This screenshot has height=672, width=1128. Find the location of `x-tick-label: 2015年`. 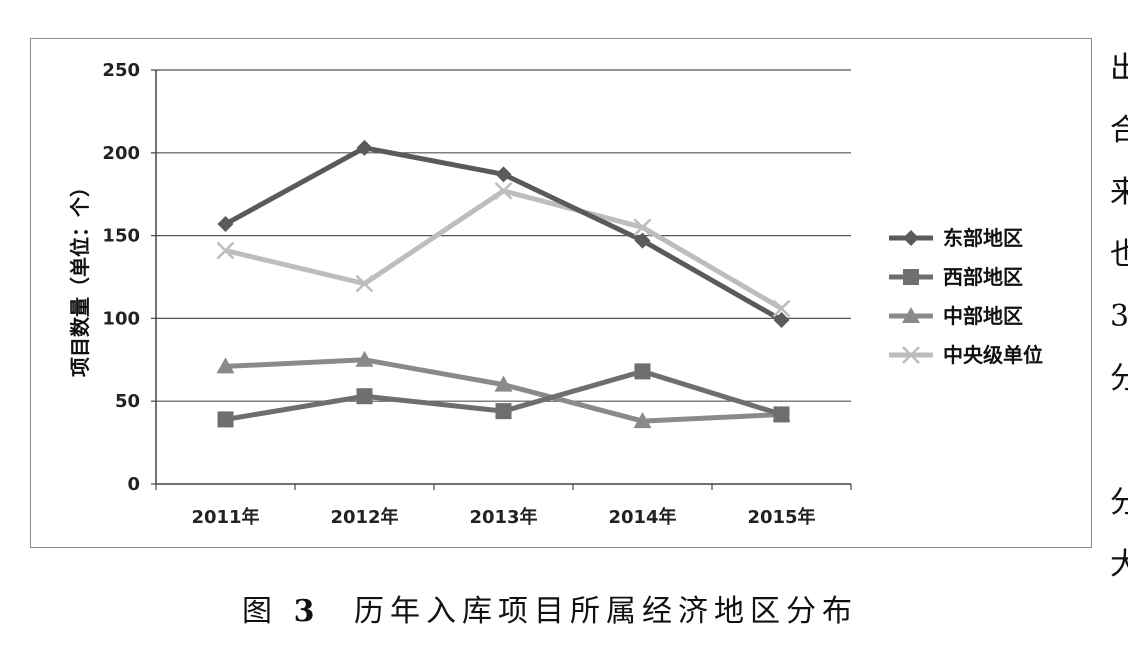

x-tick-label: 2015年 is located at coordinates (781, 517).